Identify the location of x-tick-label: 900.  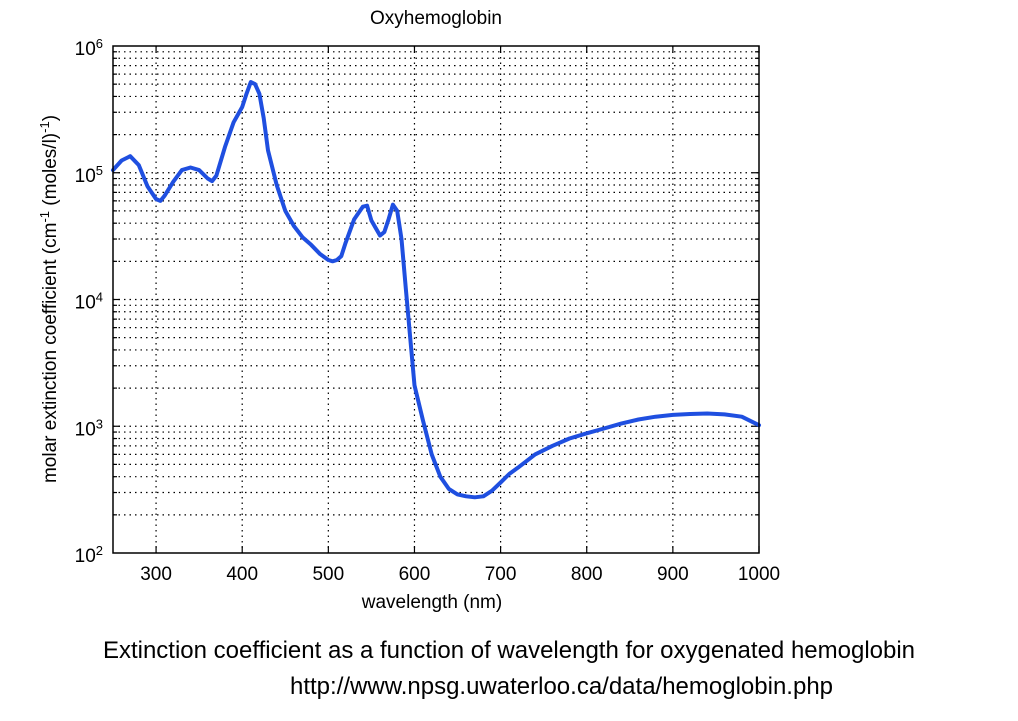
(673, 574).